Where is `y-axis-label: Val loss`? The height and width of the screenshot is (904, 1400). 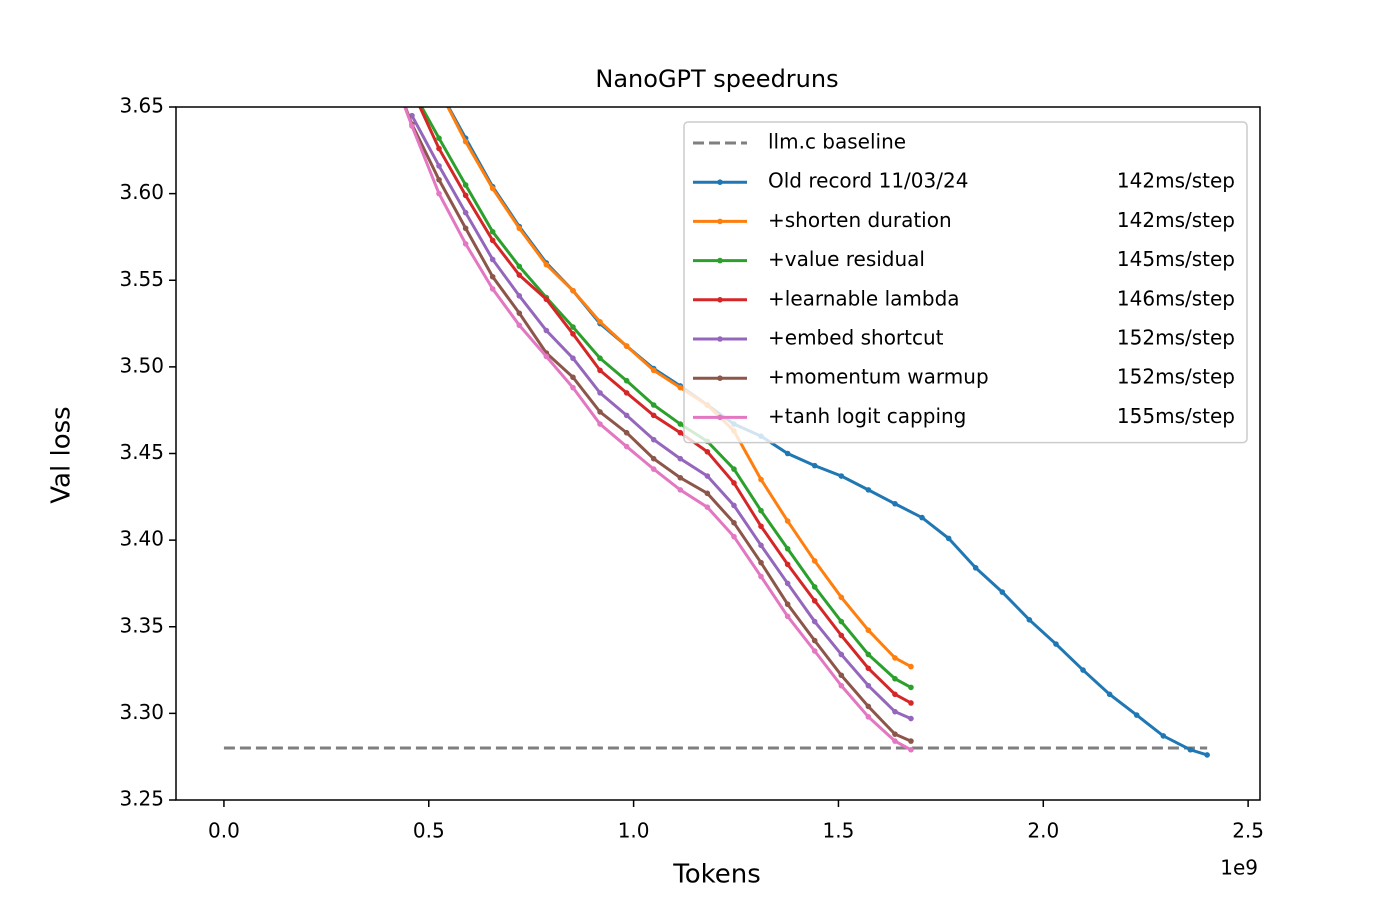 y-axis-label: Val loss is located at coordinates (62, 454).